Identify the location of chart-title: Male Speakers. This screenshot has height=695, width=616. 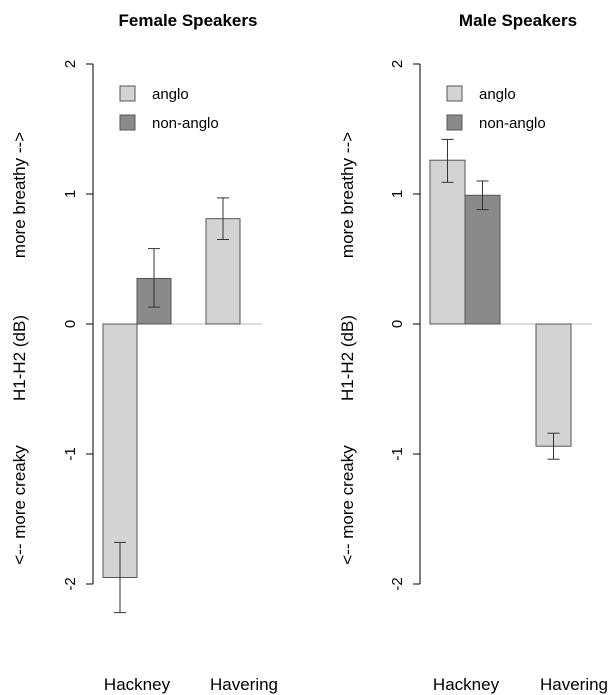
(518, 20).